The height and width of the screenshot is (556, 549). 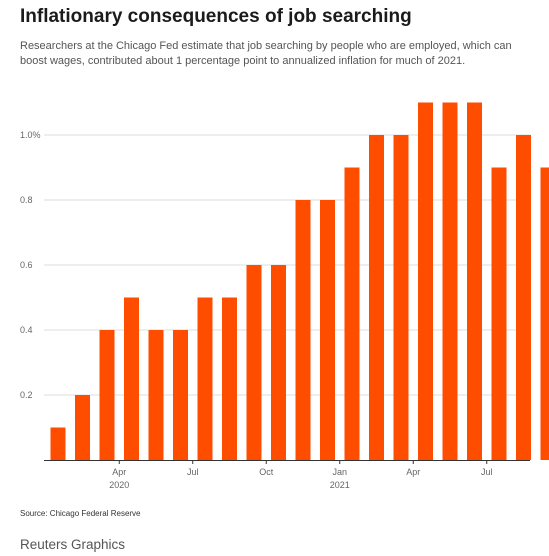 I want to click on y-tick-label: 1.0%, so click(x=30, y=135).